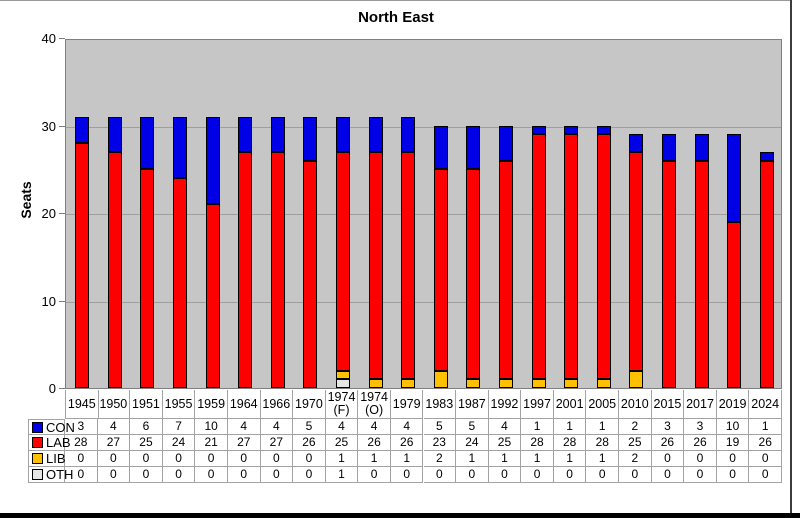 This screenshot has height=518, width=800. I want to click on value-cell-con: 5, so click(472, 427).